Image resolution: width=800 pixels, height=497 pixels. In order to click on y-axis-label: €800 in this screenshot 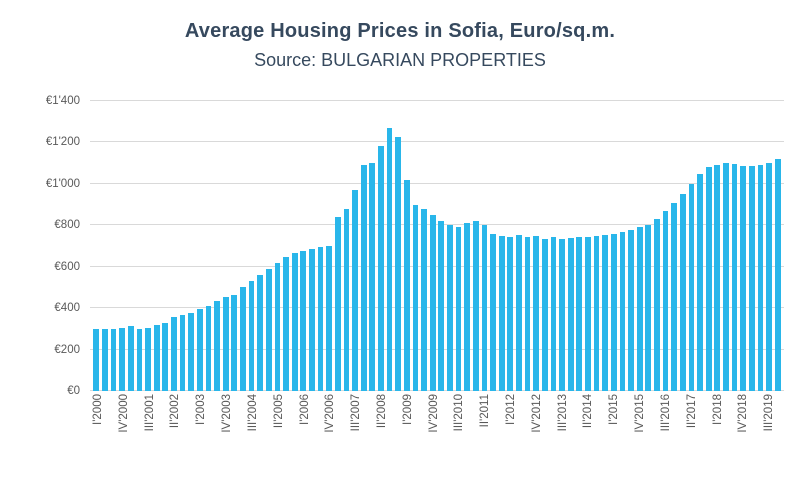, I will do `click(67, 225)`.